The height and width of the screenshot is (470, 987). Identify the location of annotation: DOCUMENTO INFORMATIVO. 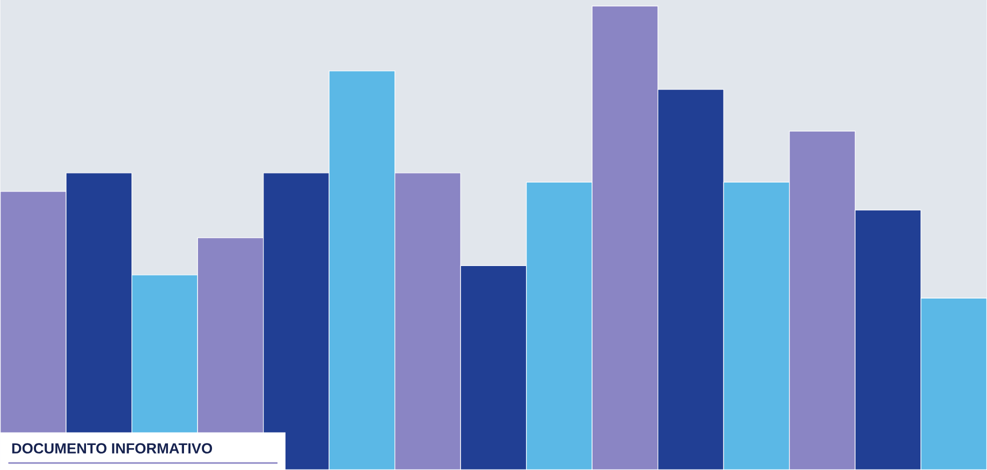
(112, 448).